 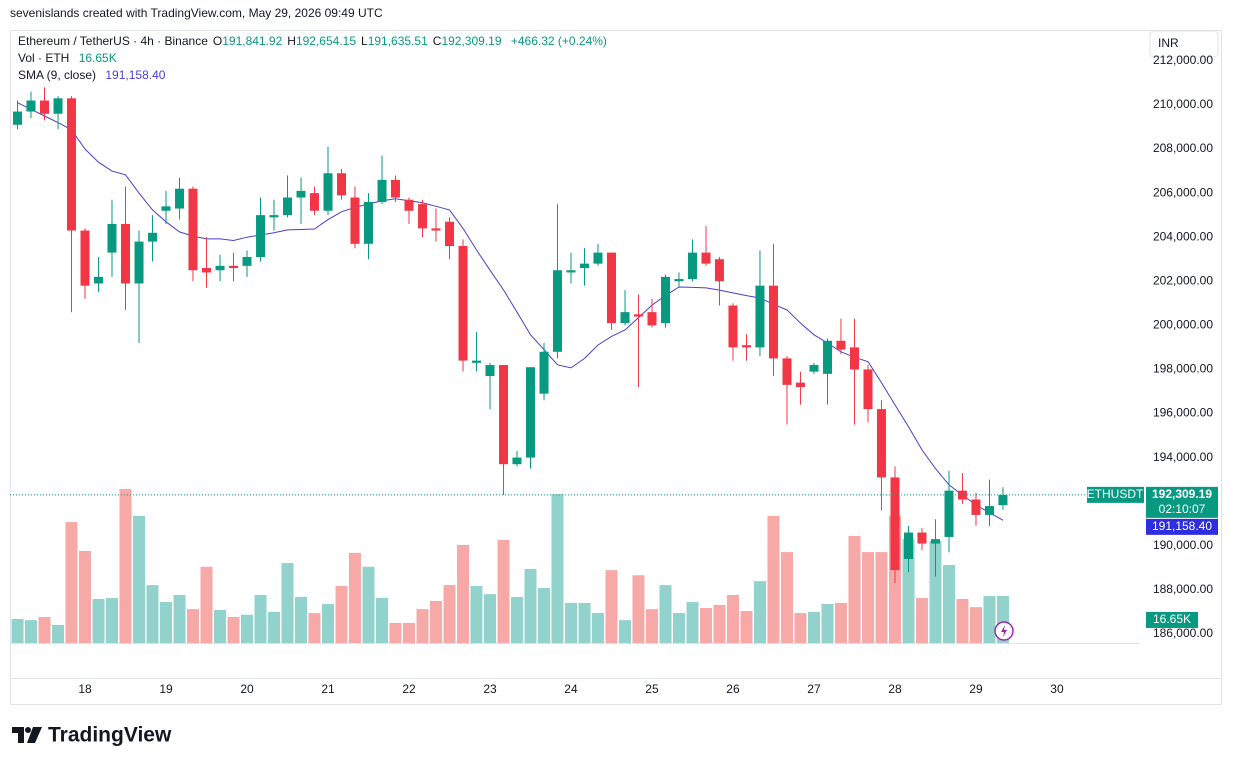 What do you see at coordinates (364, 41) in the screenshot?
I see `legend-ohlc-key: L` at bounding box center [364, 41].